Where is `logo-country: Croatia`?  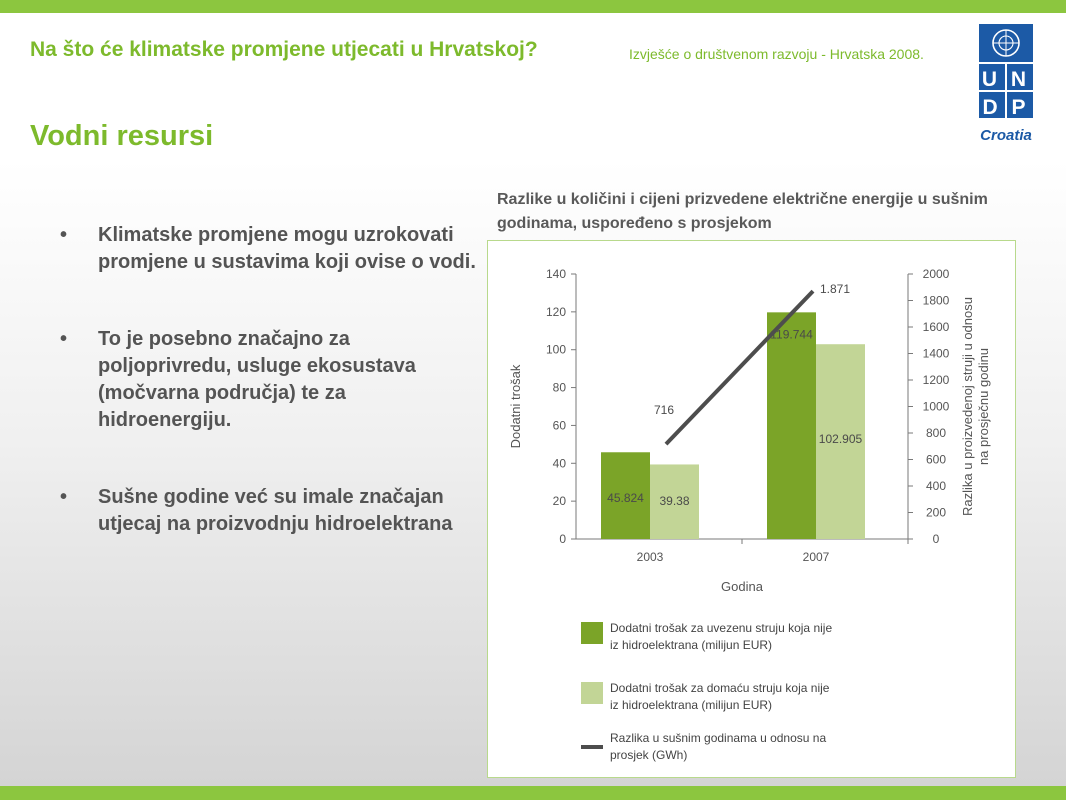
logo-country: Croatia is located at coordinates (1006, 135).